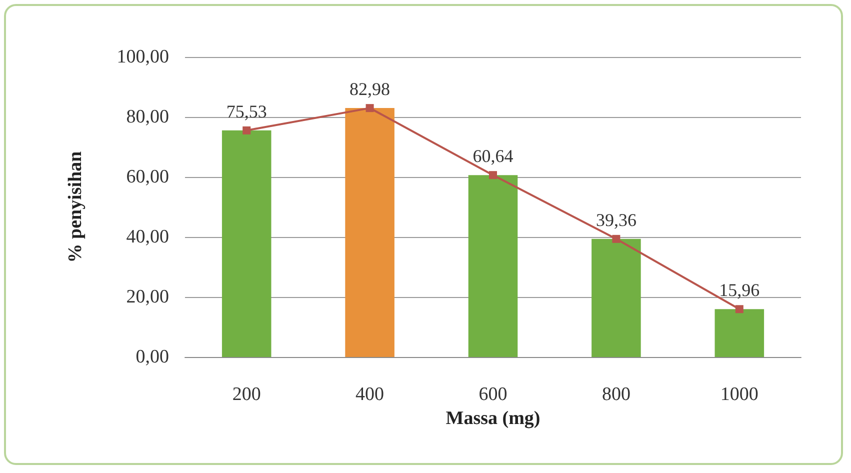 The image size is (851, 473). Describe the element at coordinates (739, 394) in the screenshot. I see `x-tick-label: 1000` at that location.